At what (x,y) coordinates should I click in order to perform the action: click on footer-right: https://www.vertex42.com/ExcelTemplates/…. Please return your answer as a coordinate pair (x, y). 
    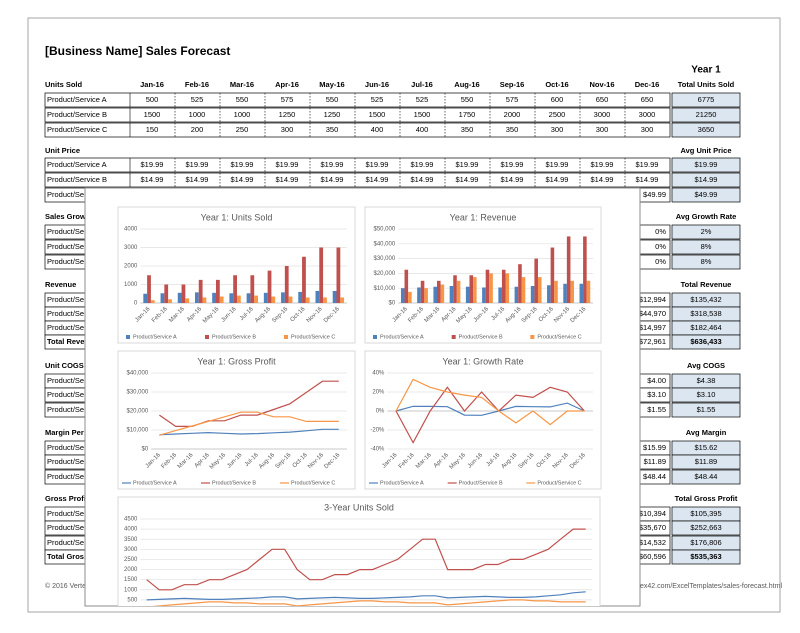
    Looking at the image, I should click on (687, 586).